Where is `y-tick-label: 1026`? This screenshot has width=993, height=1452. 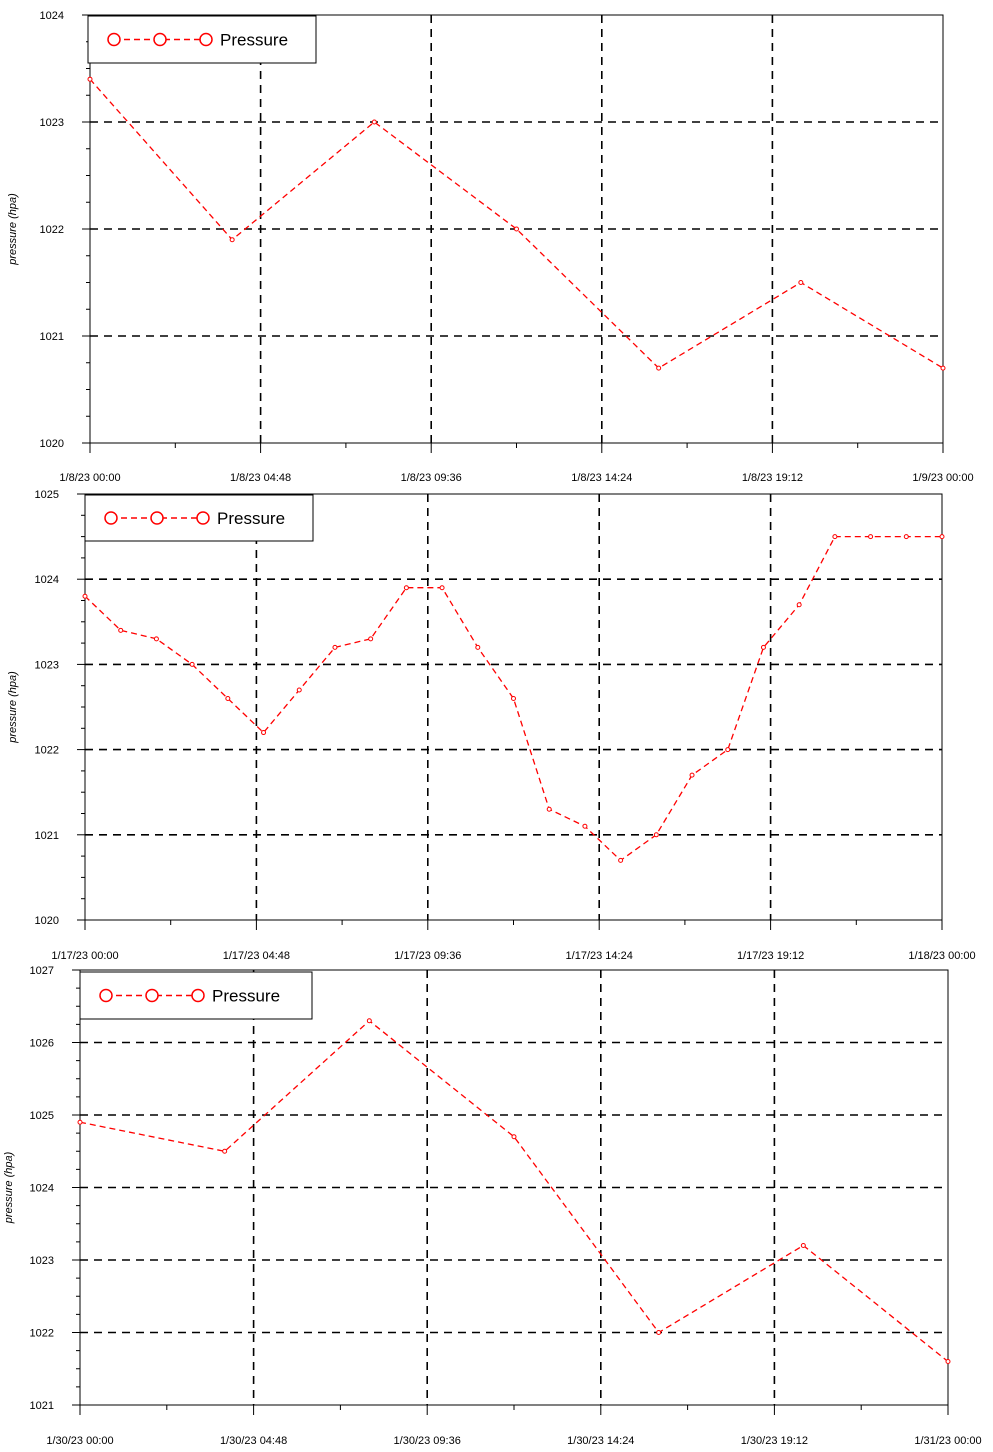 y-tick-label: 1026 is located at coordinates (42, 1044).